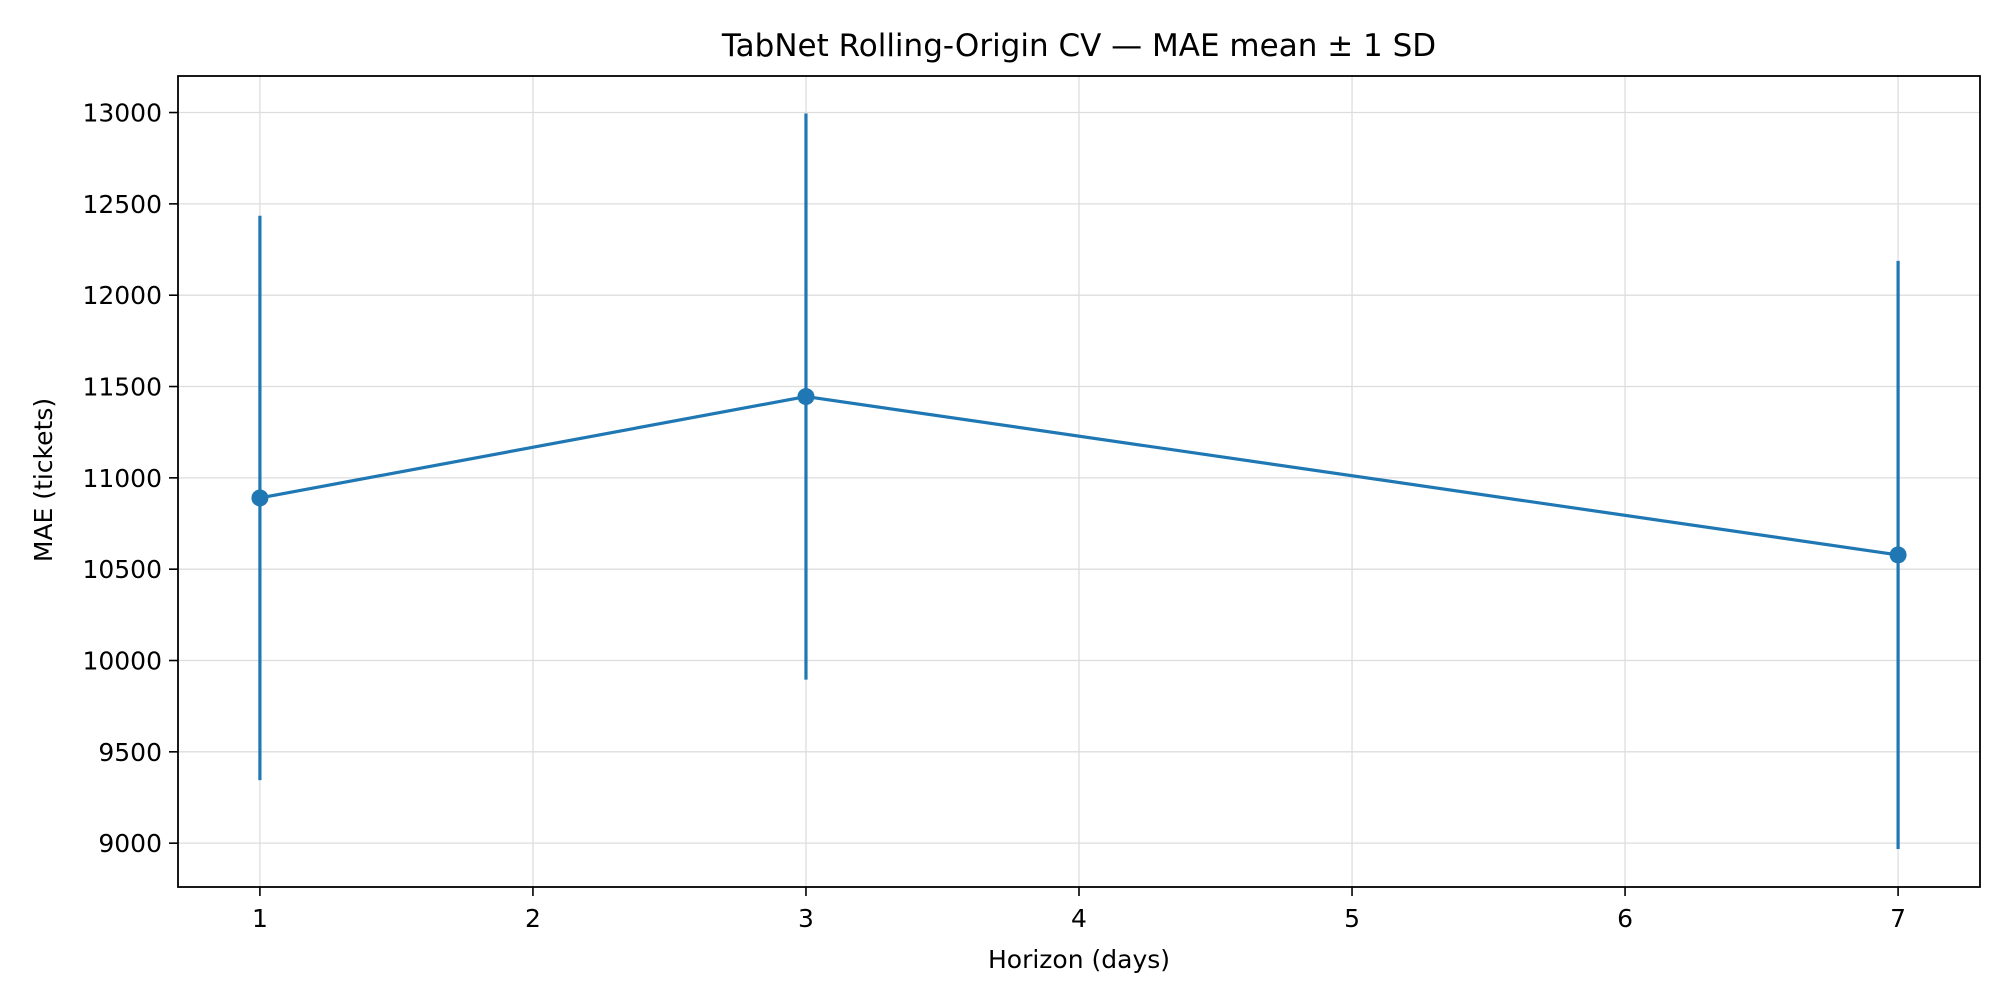 Image resolution: width=2000 pixels, height=1004 pixels. I want to click on y-tick-label: 9000, so click(130, 843).